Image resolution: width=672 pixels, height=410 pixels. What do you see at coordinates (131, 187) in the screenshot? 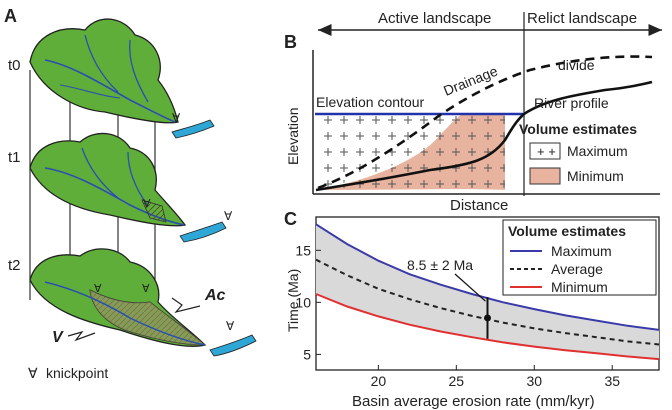
I see `basin-t1: ∀ ∀` at bounding box center [131, 187].